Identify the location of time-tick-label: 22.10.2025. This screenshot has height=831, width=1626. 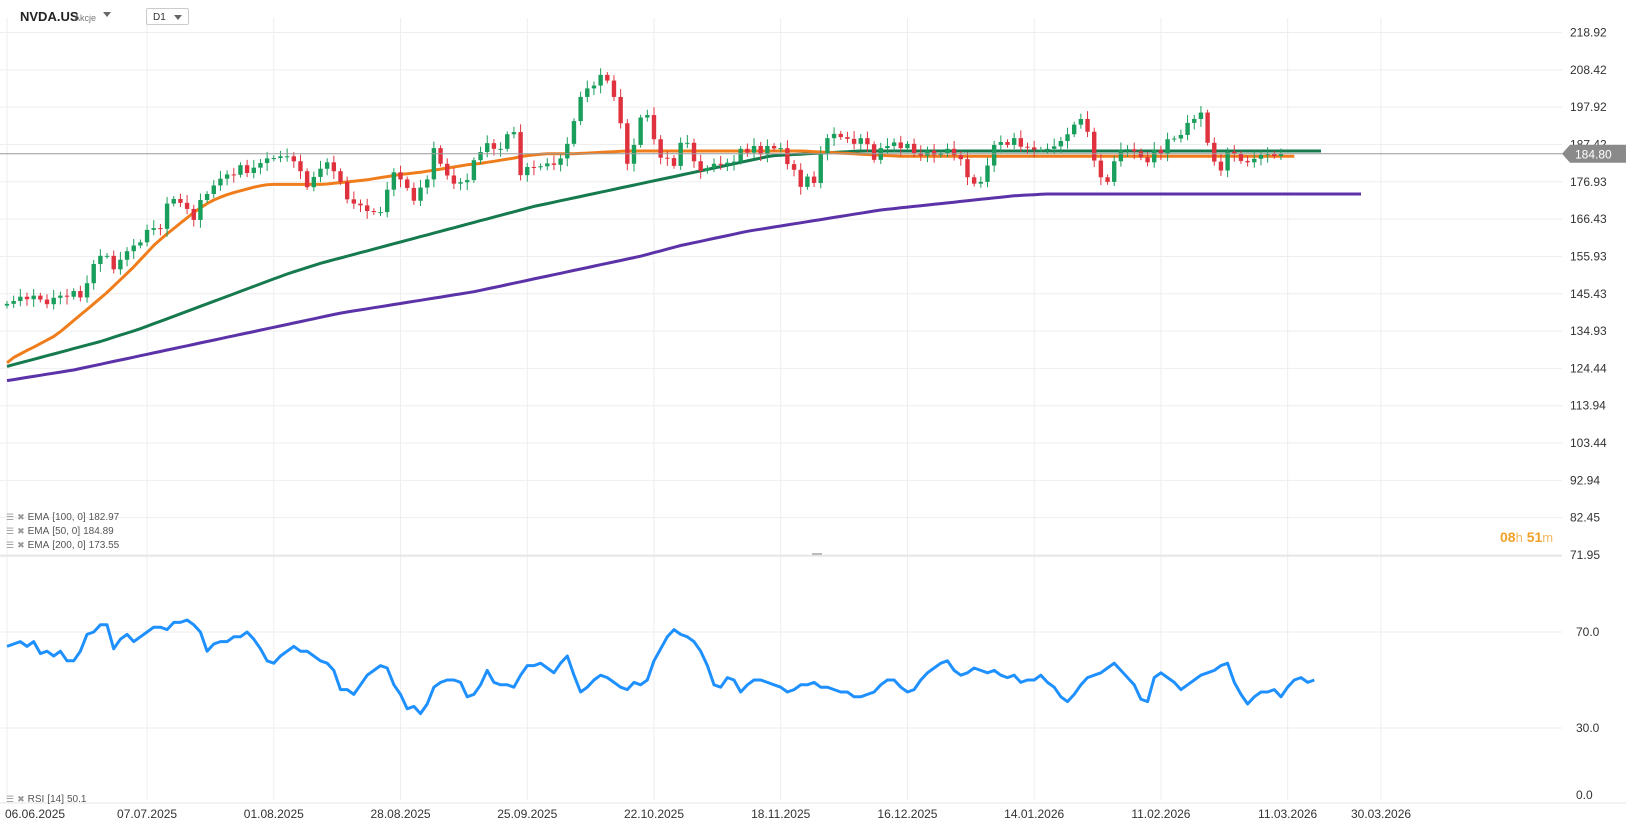
(654, 814).